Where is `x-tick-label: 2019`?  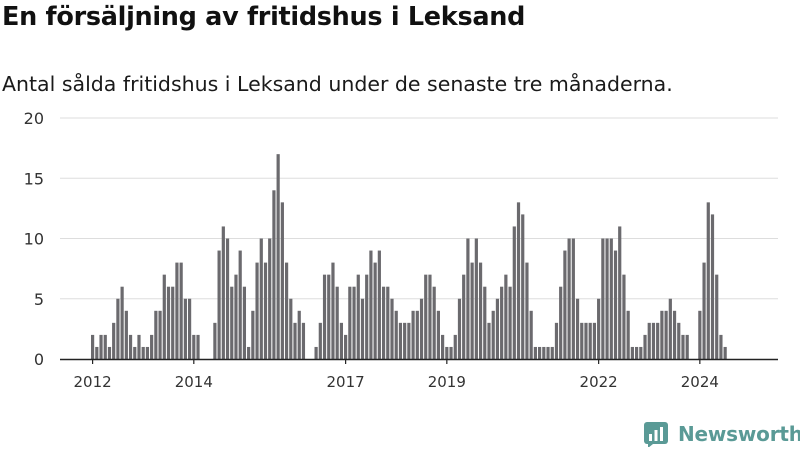 x-tick-label: 2019 is located at coordinates (447, 382).